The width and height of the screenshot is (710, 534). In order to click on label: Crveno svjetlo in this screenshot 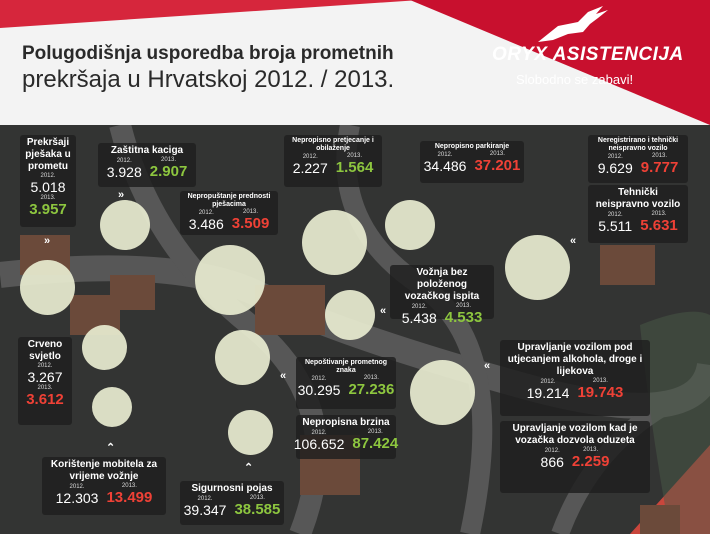, I will do `click(45, 350)`.